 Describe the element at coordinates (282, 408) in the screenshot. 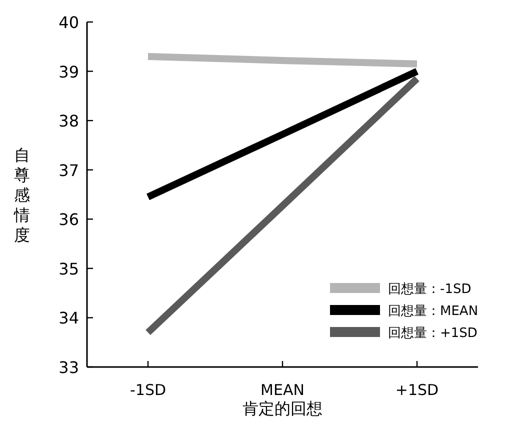

I see `x-axis-title: 肯定的回想` at that location.